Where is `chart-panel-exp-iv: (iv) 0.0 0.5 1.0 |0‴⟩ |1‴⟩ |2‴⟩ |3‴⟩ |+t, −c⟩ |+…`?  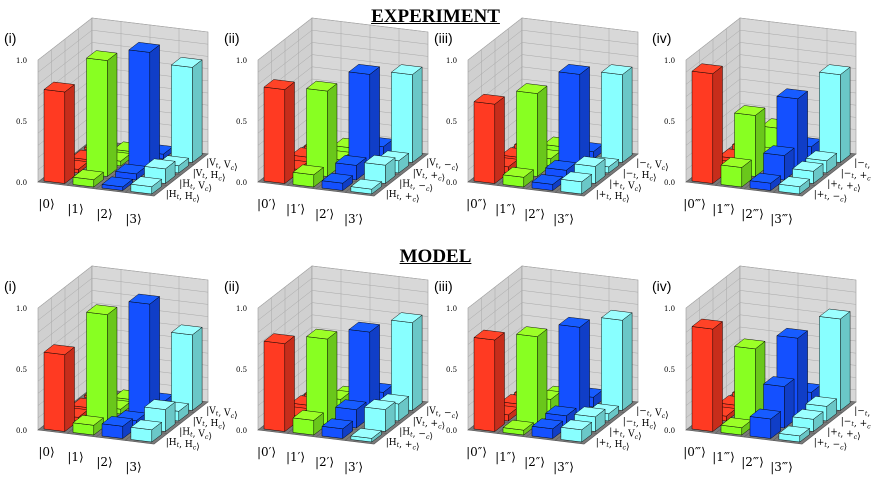 chart-panel-exp-iv: (iv) 0.0 0.5 1.0 |0‴⟩ |1‴⟩ |2‴⟩ |3‴⟩ |+t, −c⟩ |+… is located at coordinates (759, 126).